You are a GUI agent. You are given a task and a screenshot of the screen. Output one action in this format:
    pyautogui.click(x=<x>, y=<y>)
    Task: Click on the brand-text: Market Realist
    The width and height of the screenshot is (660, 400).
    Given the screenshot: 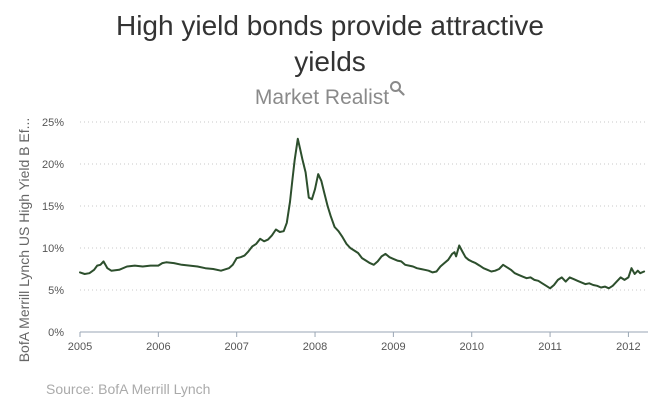 What is the action you would take?
    pyautogui.click(x=322, y=97)
    